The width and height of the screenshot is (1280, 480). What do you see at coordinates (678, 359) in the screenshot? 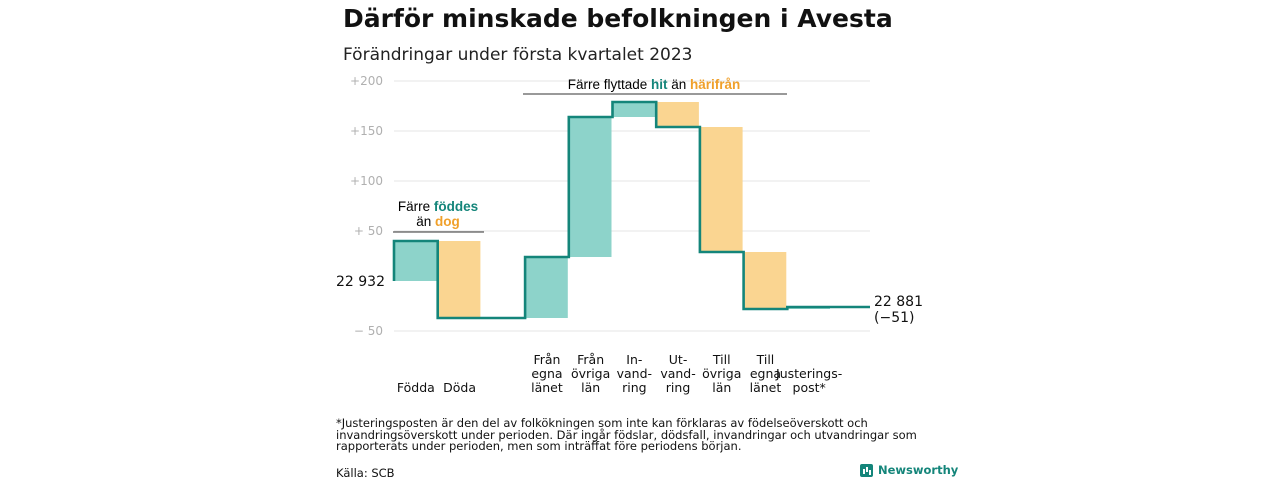
I see `x-category-label: Ut-` at bounding box center [678, 359].